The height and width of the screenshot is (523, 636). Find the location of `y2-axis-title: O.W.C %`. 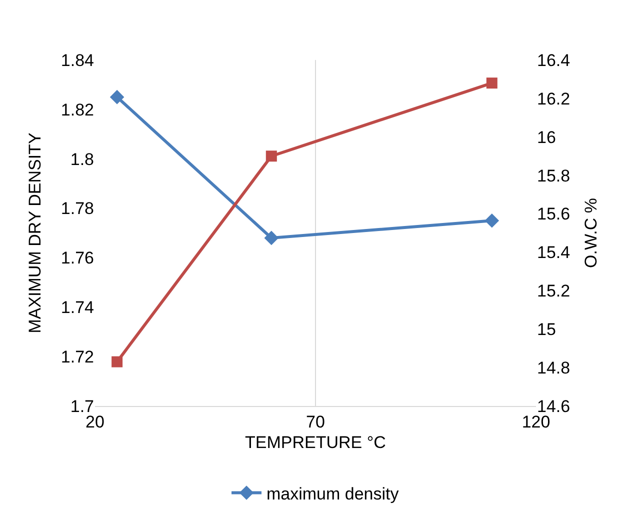

y2-axis-title: O.W.C % is located at coordinates (590, 233).